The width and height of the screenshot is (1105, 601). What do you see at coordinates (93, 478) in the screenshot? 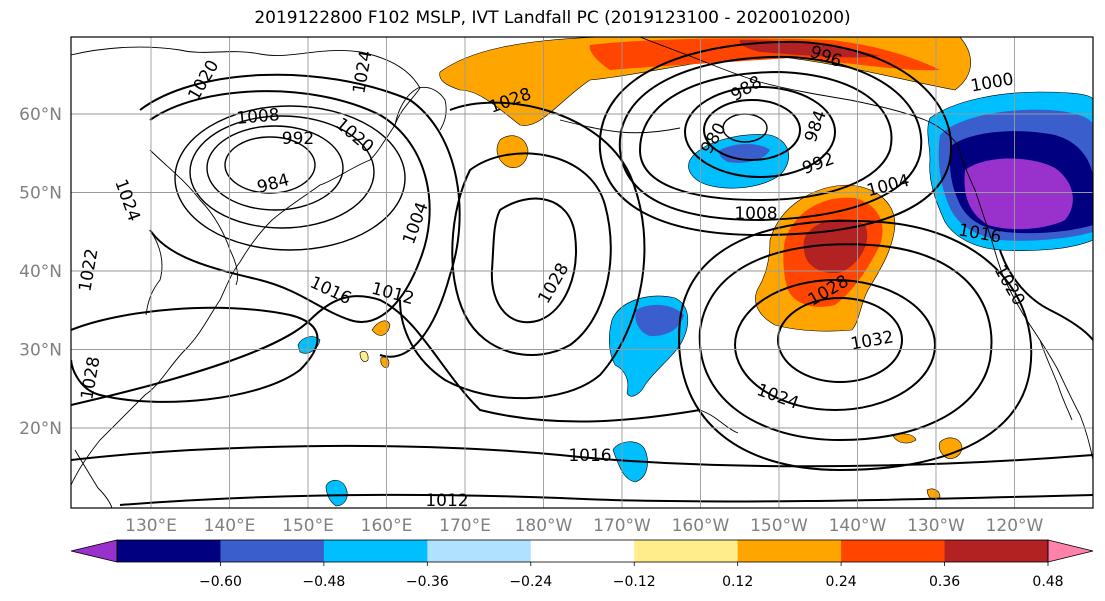
I see `coastline-philippines` at bounding box center [93, 478].